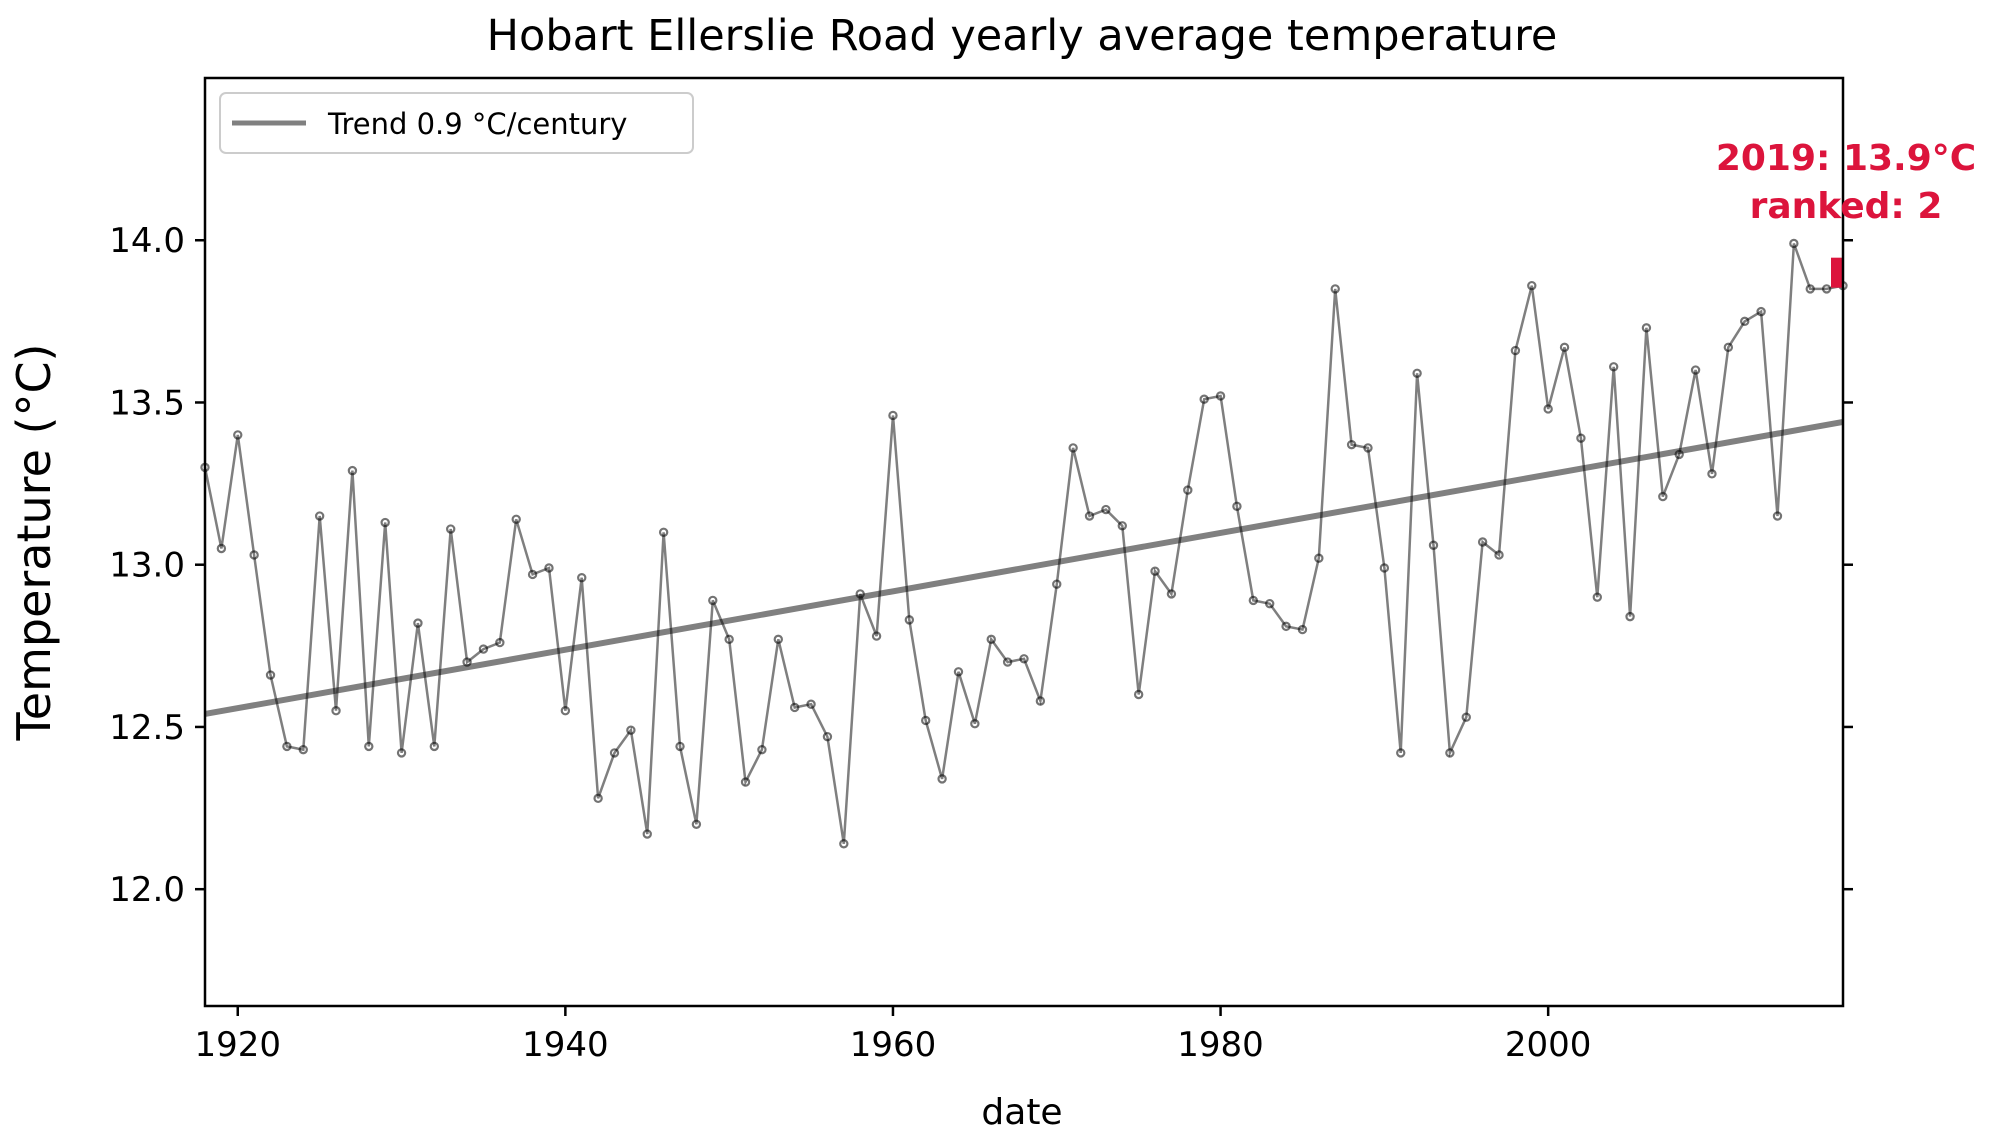 This screenshot has height=1142, width=2002. Describe the element at coordinates (565, 1045) in the screenshot. I see `x-tick-label: 1940` at that location.